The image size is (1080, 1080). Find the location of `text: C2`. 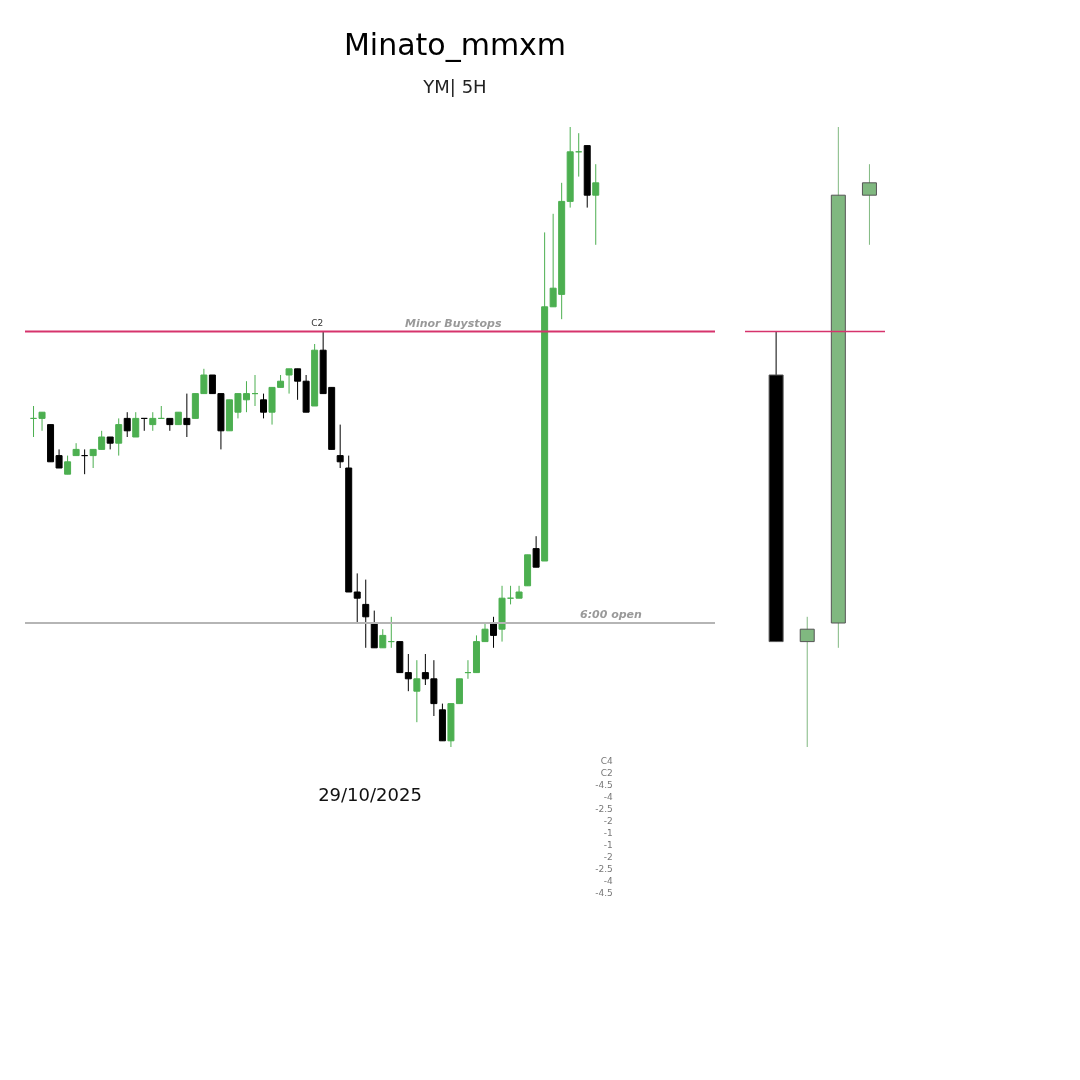

text: C2 is located at coordinates (606, 773).